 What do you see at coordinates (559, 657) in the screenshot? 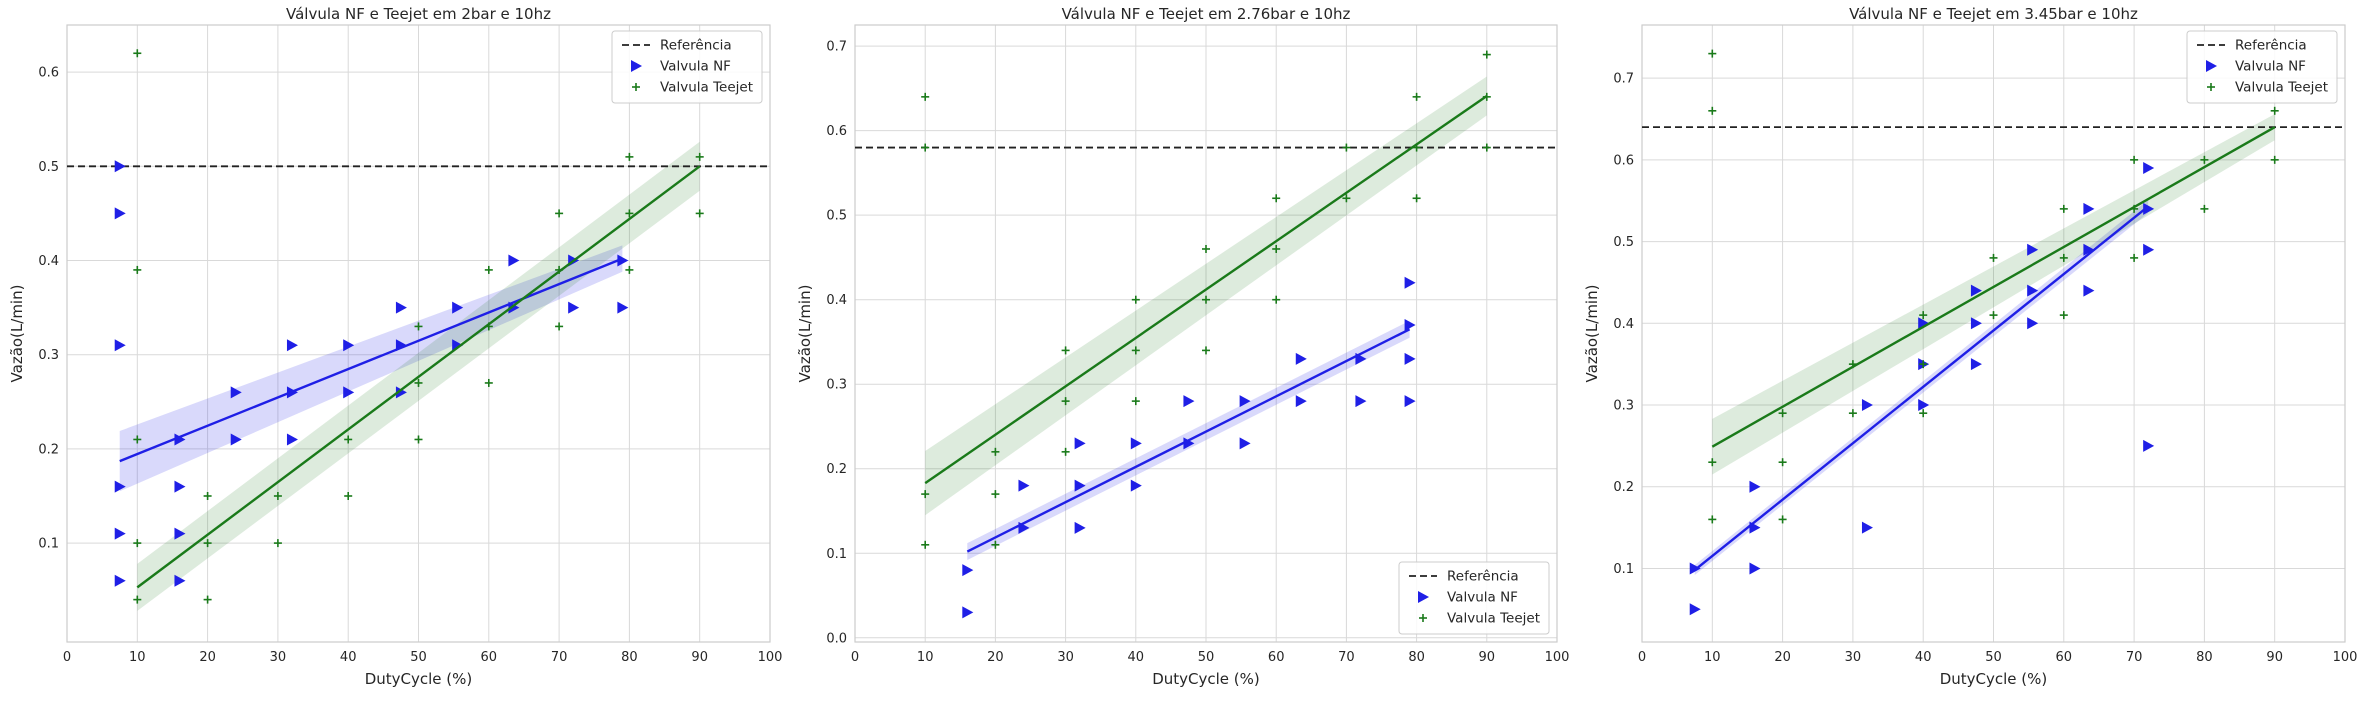
I see `x-tick-label: 70` at bounding box center [559, 657].